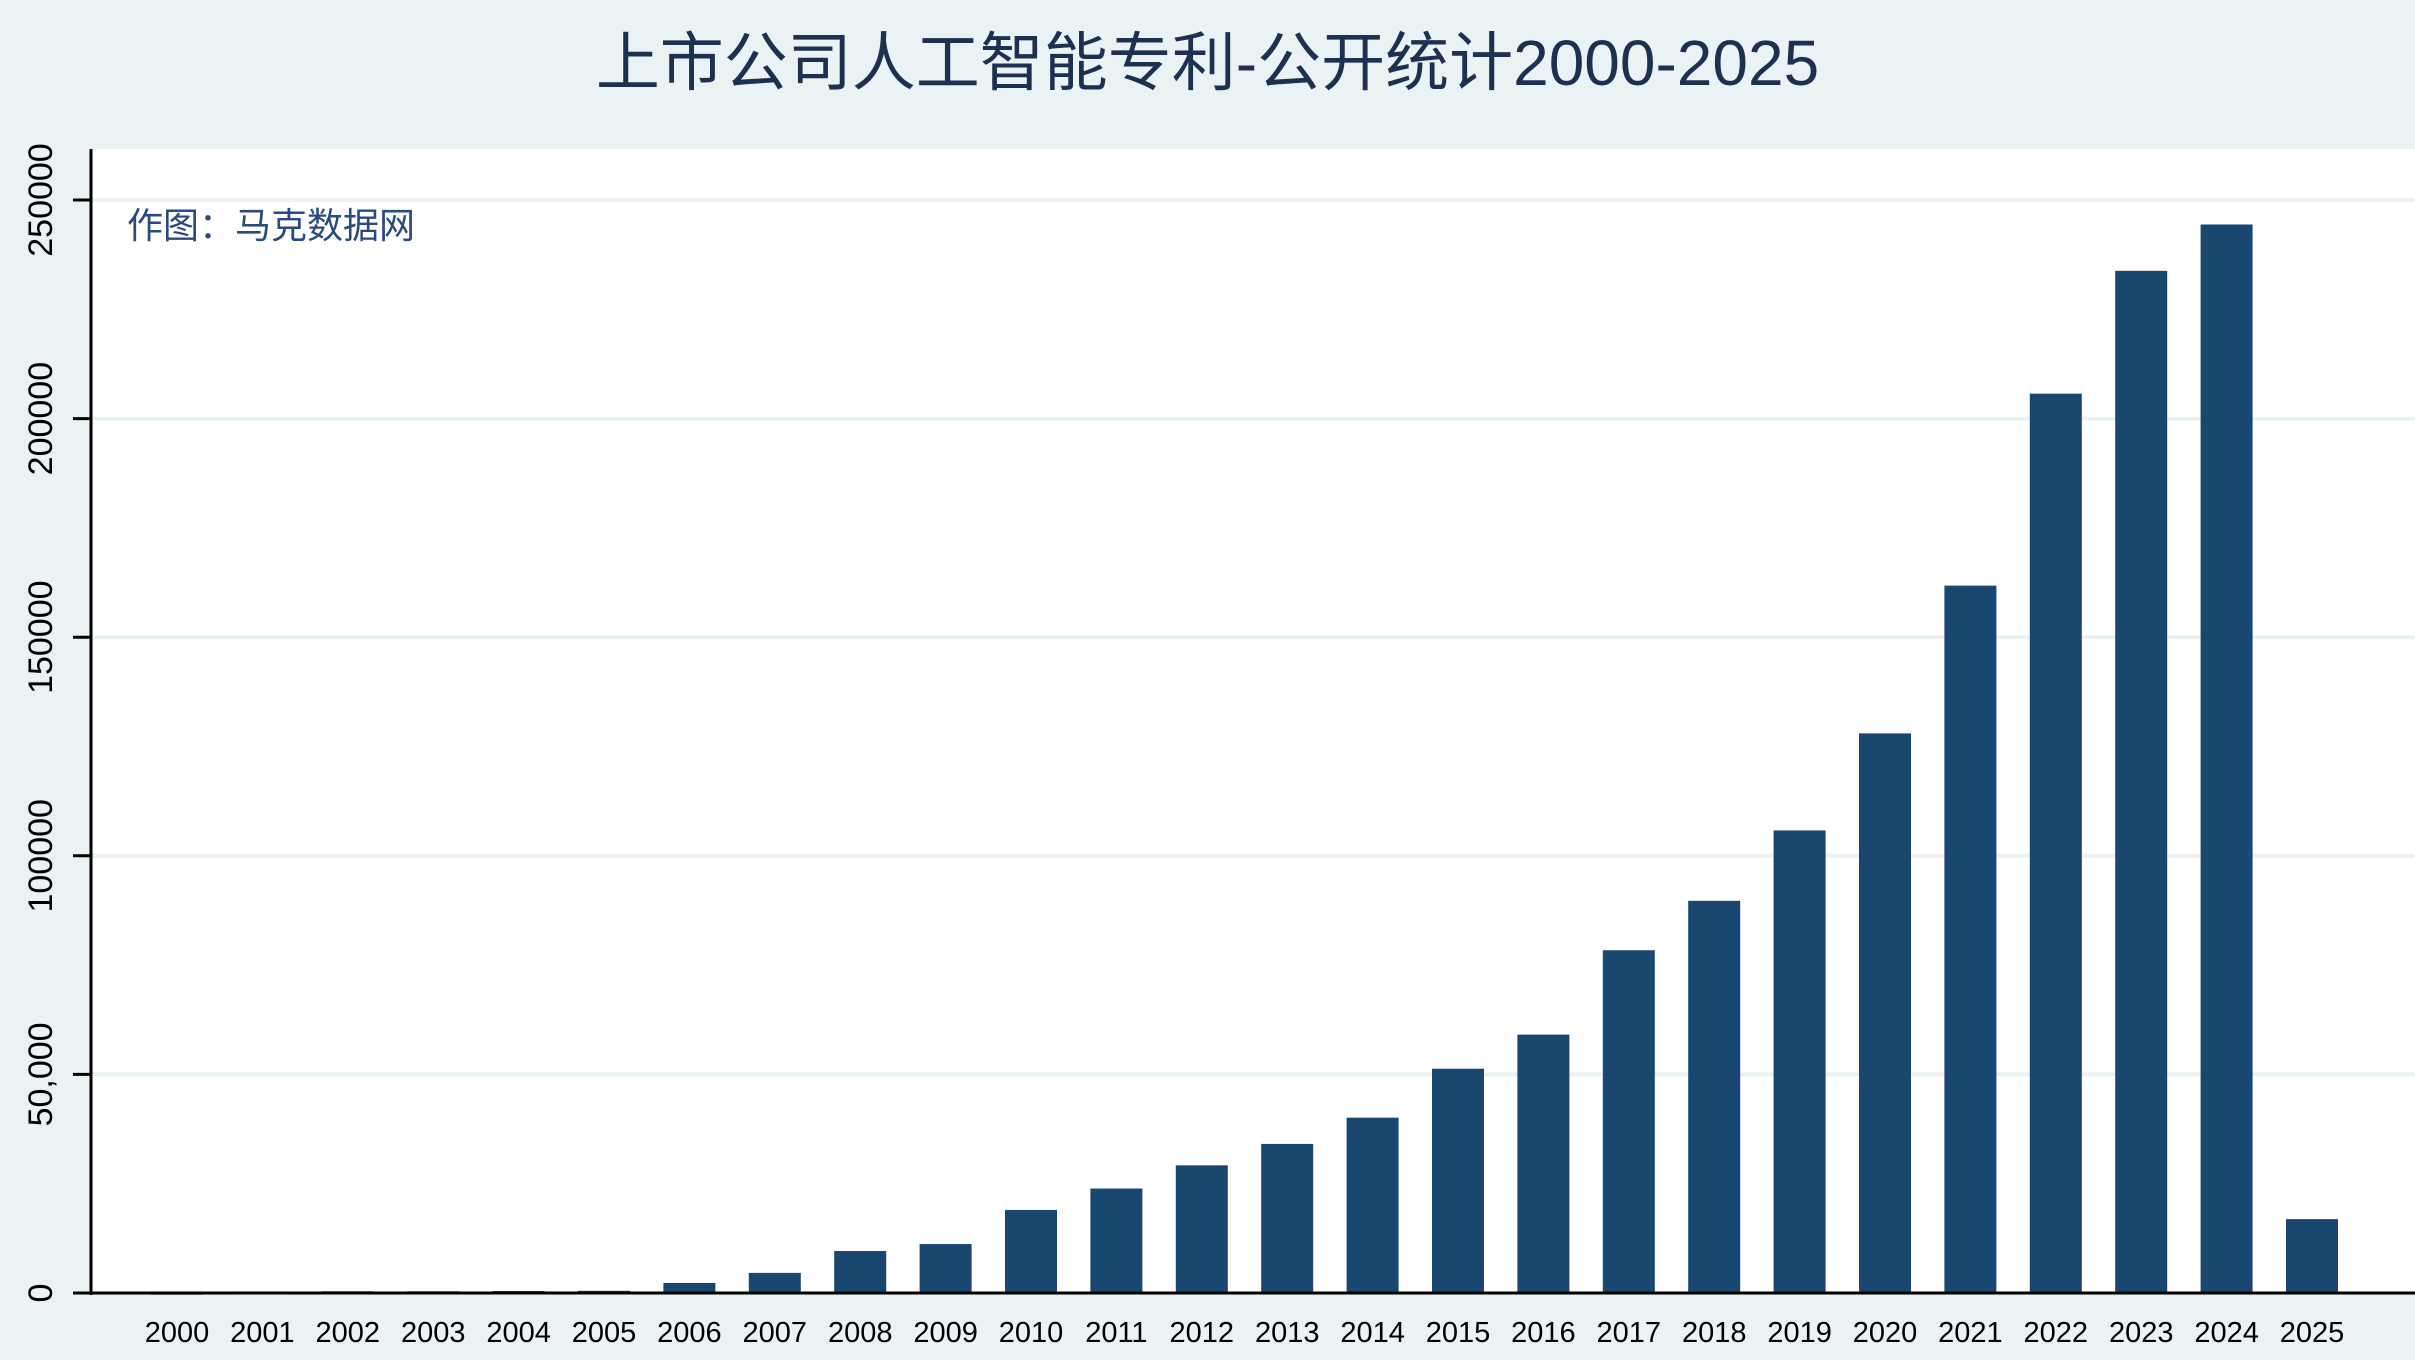 Image resolution: width=2415 pixels, height=1360 pixels. I want to click on y-tick-label: 200000, so click(41, 418).